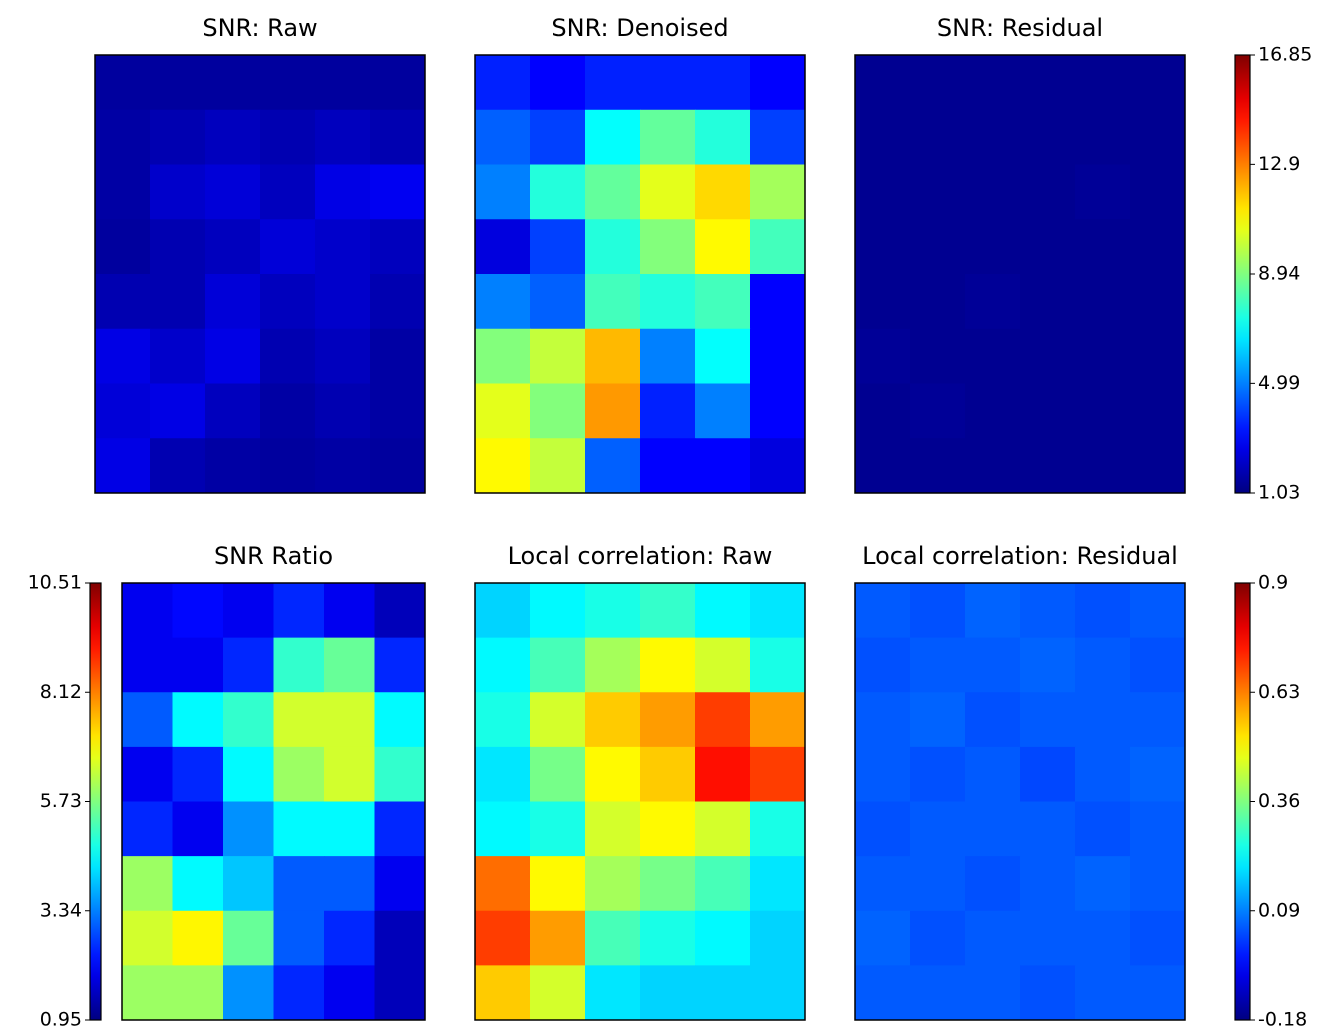  What do you see at coordinates (61, 801) in the screenshot?
I see `colorbar-tick-label: 5.73` at bounding box center [61, 801].